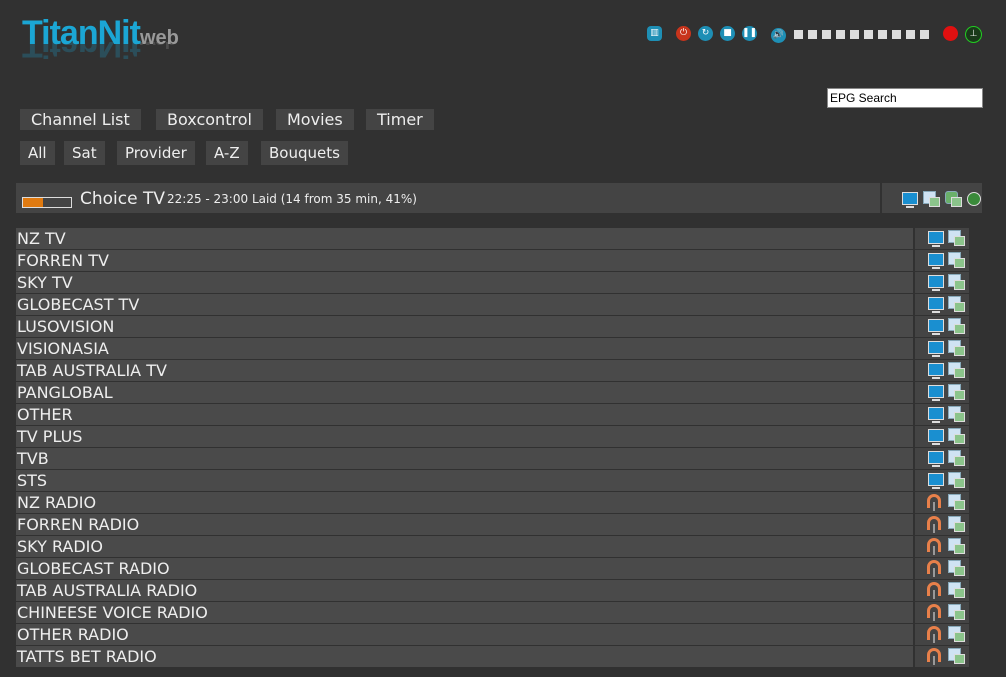 Image resolution: width=1006 pixels, height=677 pixels. What do you see at coordinates (315, 119) in the screenshot?
I see `menu-movies: Movies` at bounding box center [315, 119].